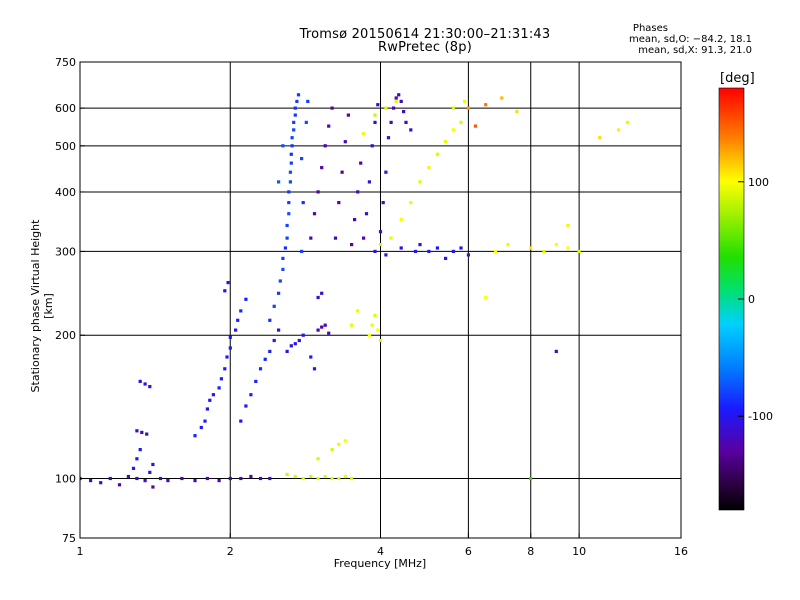 The height and width of the screenshot is (600, 800). I want to click on x-tick-label: 2, so click(230, 551).